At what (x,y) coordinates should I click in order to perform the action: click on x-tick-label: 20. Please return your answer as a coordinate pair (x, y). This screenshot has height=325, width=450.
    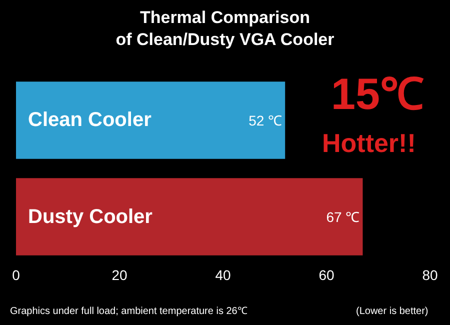
    Looking at the image, I should click on (120, 275).